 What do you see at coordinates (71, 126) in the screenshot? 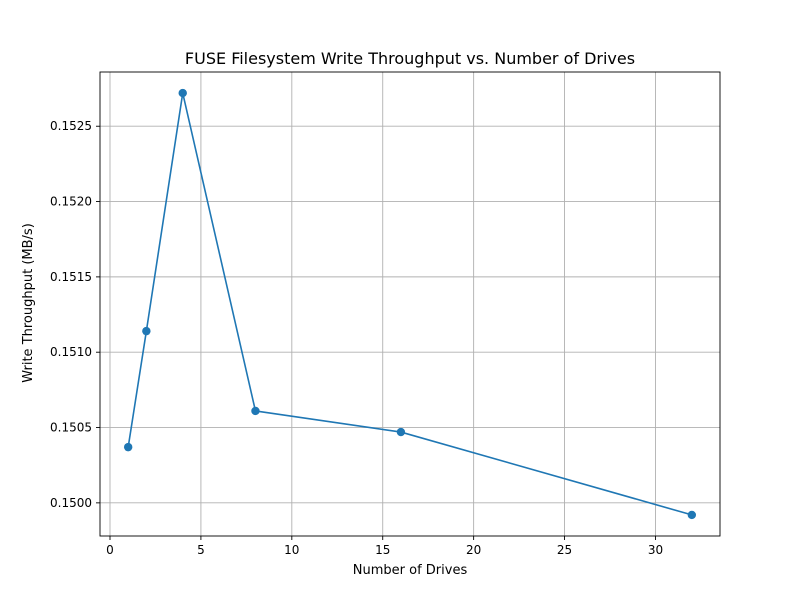
I see `y-tick-label: 0.1525` at bounding box center [71, 126].